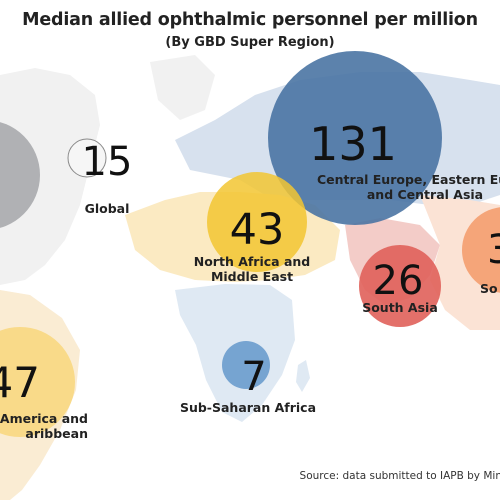 This screenshot has height=500, width=500. What do you see at coordinates (182, 87) in the screenshot?
I see `greenland-shape` at bounding box center [182, 87].